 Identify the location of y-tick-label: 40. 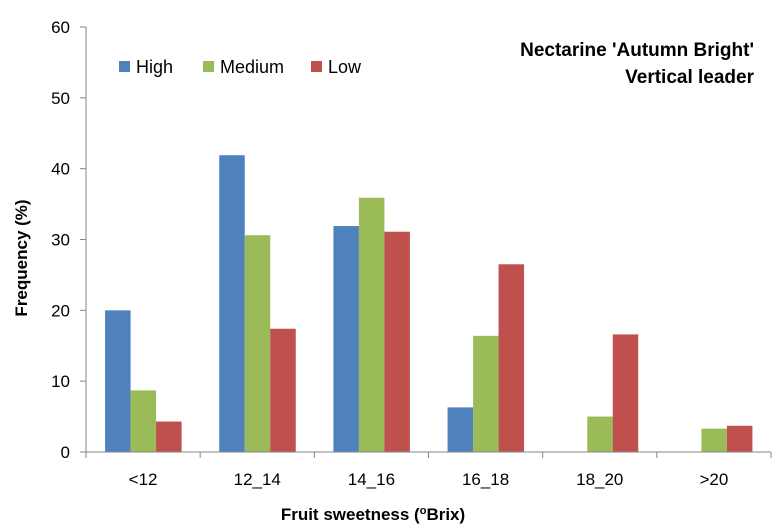
(60, 169).